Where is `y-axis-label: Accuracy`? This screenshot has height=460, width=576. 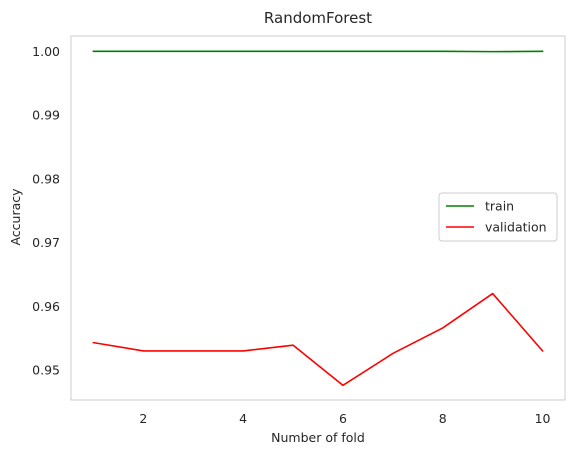 y-axis-label: Accuracy is located at coordinates (15, 217).